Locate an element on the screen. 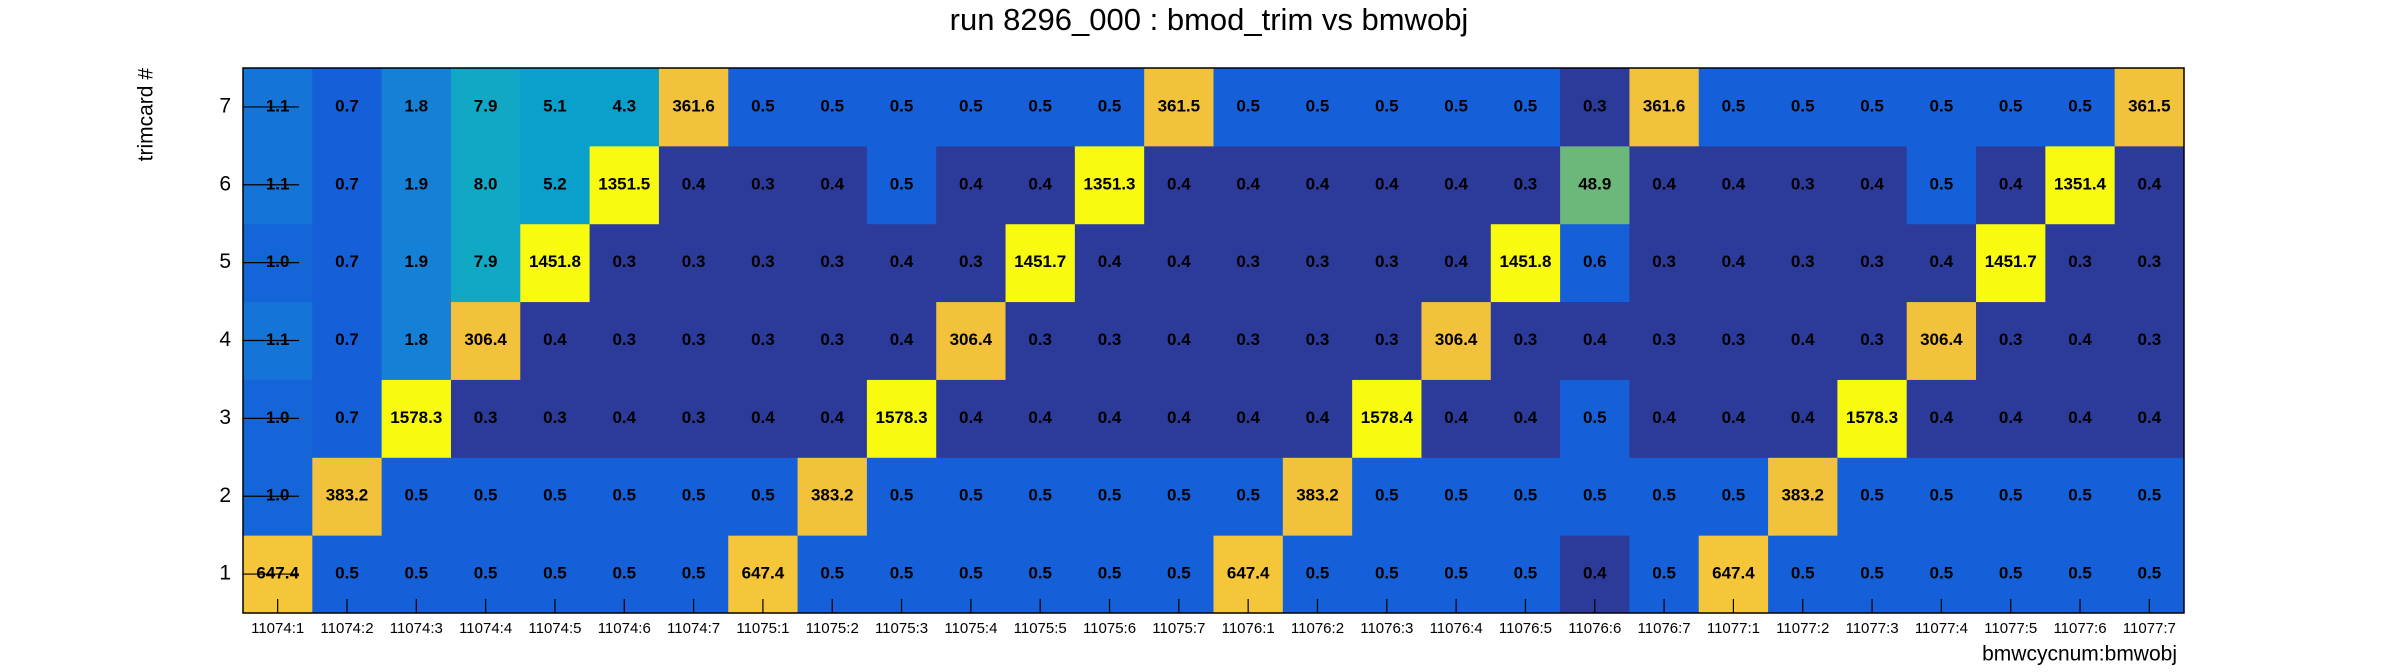 The image size is (2396, 672). x-tick-label: 11074:5 is located at coordinates (554, 628).